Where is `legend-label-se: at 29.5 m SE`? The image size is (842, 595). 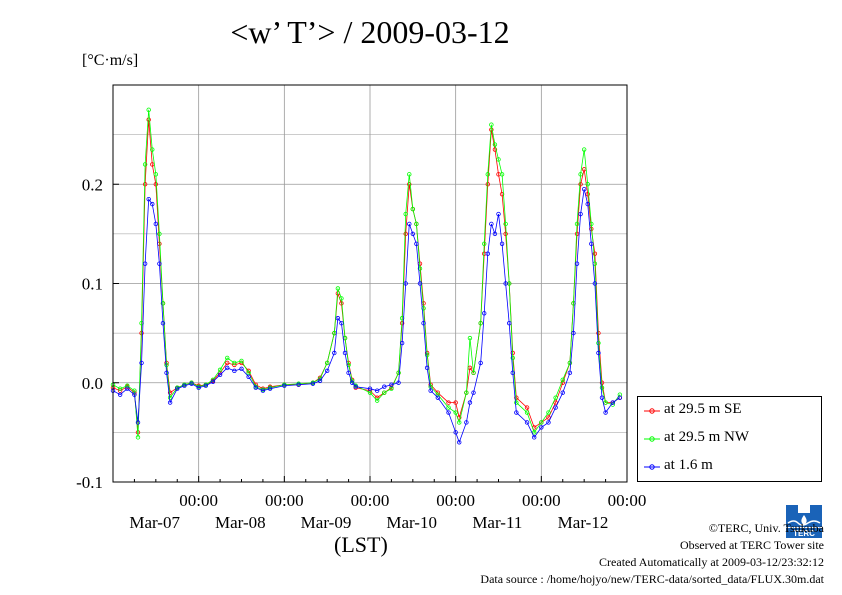
legend-label-se: at 29.5 m SE is located at coordinates (703, 409).